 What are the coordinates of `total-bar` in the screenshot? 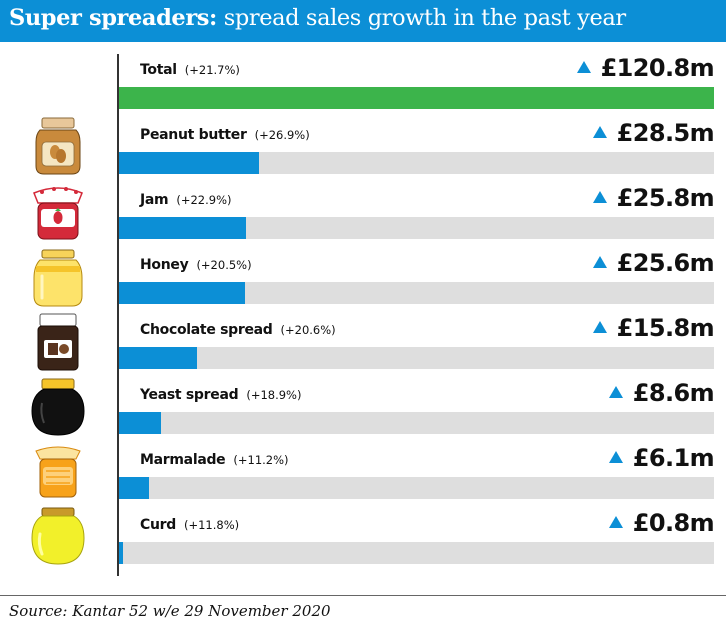 It's located at (416, 98).